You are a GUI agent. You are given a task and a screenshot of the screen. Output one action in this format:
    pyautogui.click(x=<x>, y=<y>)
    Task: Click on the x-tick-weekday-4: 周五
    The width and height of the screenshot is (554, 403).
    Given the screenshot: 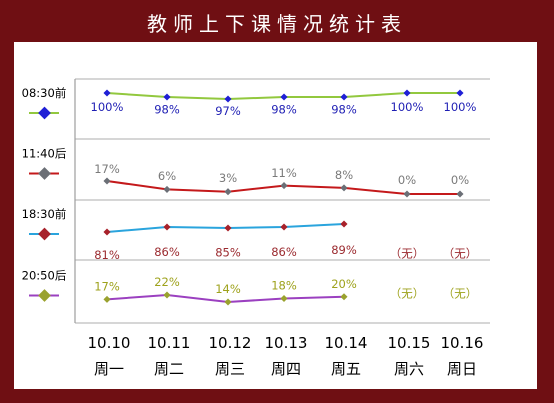 What is the action you would take?
    pyautogui.click(x=346, y=369)
    